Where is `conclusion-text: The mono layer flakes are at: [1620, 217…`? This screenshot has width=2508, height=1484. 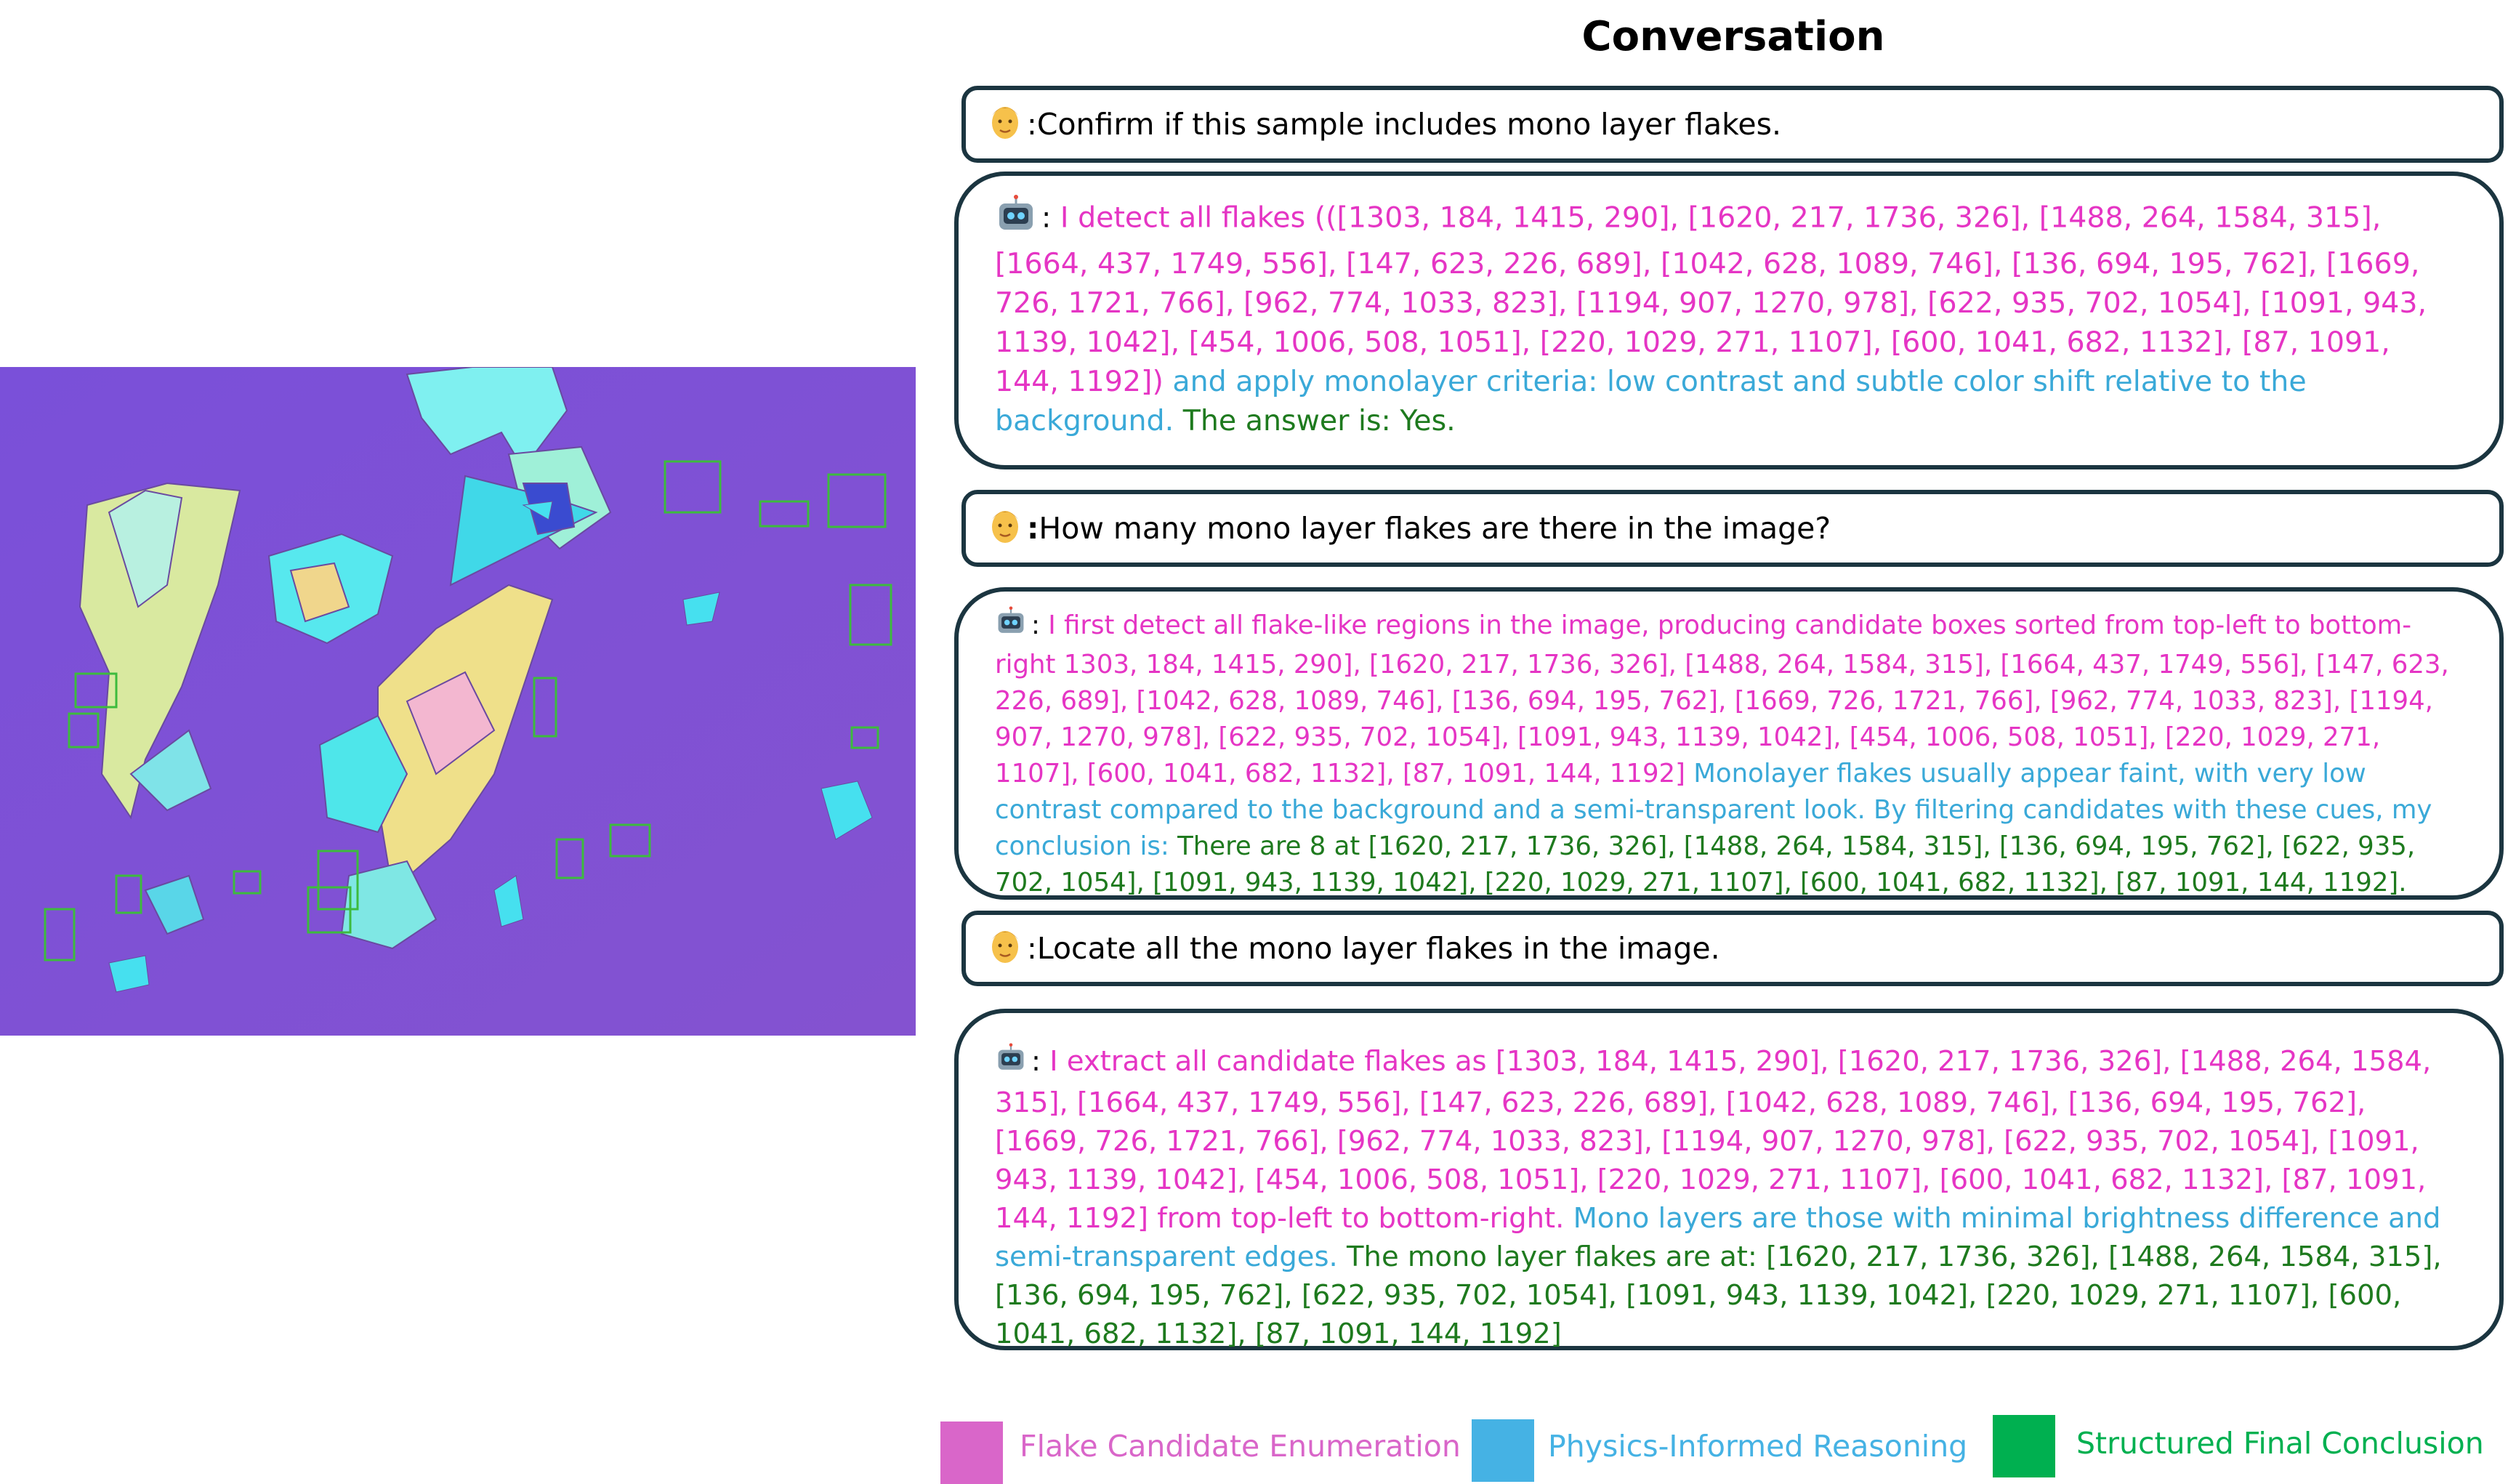
conclusion-text: The mono layer flakes are at: [1620, 217… is located at coordinates (1718, 1295).